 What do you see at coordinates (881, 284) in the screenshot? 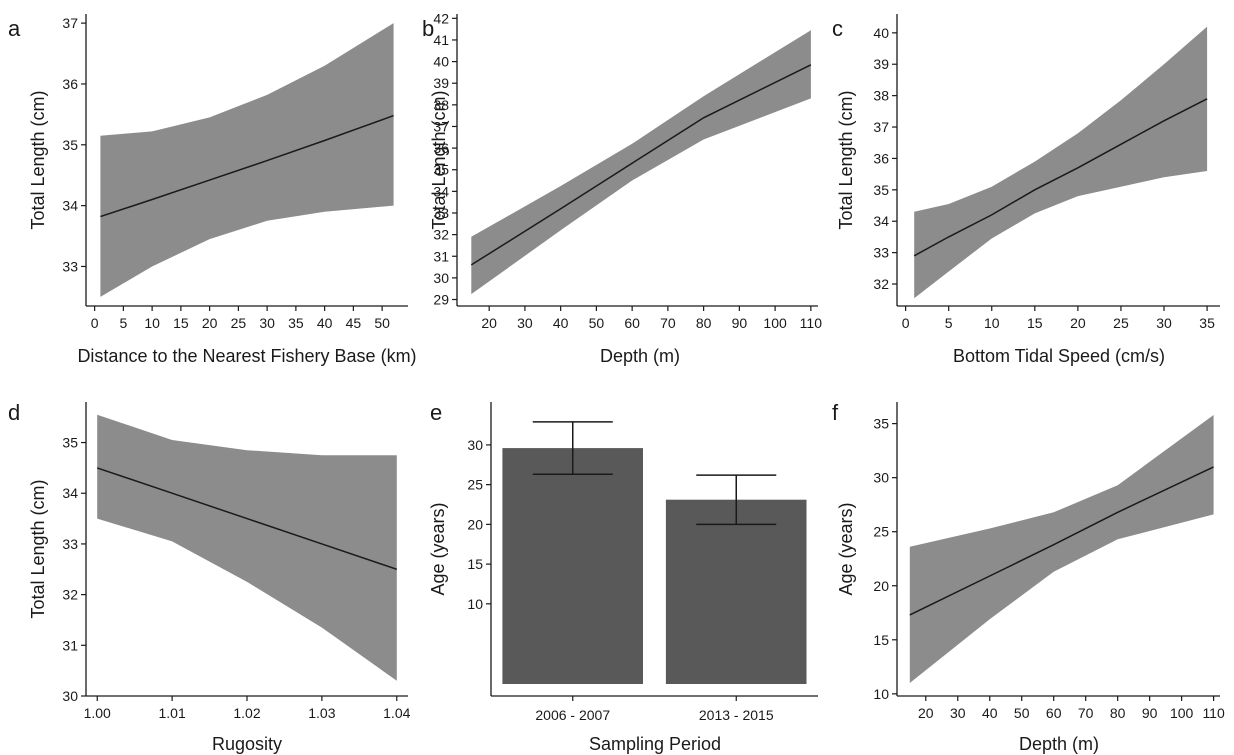
I see `y-tick-label-c-0: 32` at bounding box center [881, 284].